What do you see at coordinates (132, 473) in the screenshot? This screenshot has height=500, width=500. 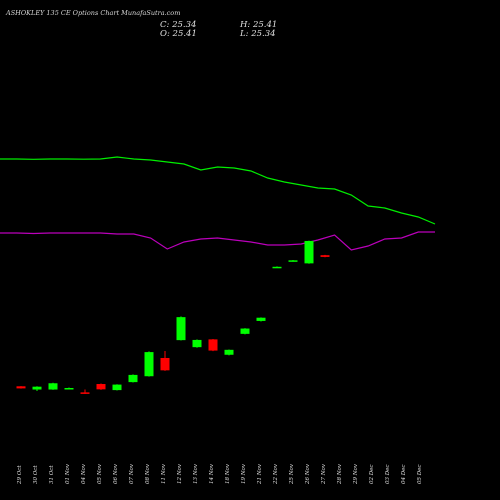 I see `x-tick-label: 07 Nov` at bounding box center [132, 473].